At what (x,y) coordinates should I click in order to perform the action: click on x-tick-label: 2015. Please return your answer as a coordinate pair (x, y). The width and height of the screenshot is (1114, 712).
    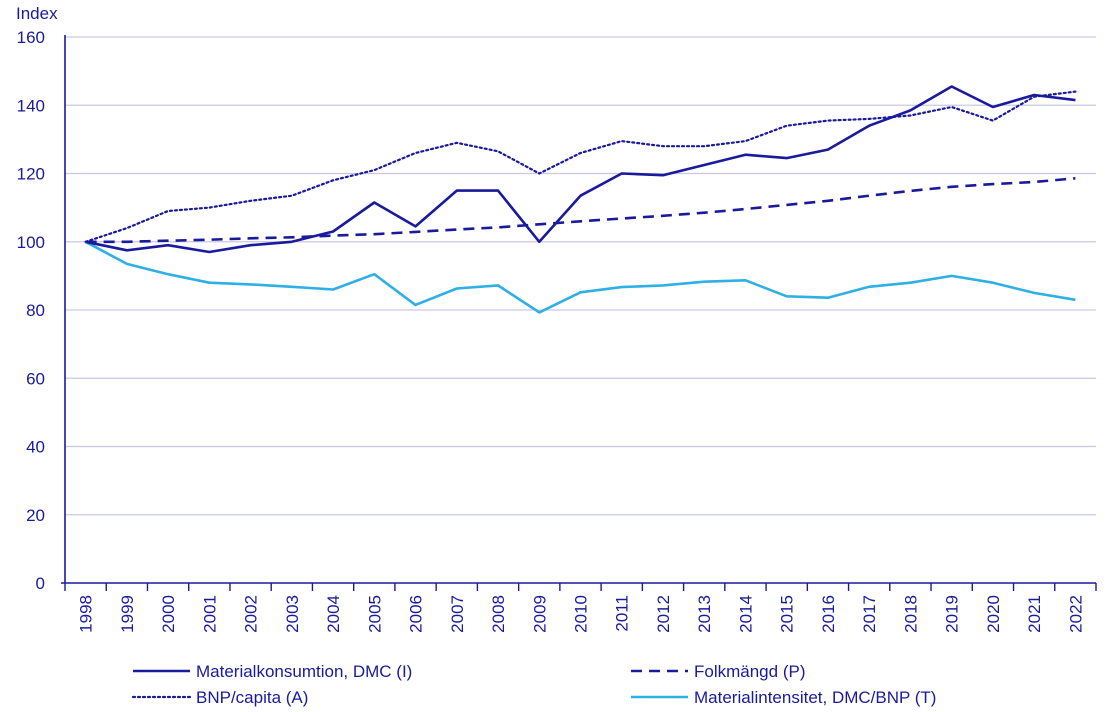
    Looking at the image, I should click on (787, 614).